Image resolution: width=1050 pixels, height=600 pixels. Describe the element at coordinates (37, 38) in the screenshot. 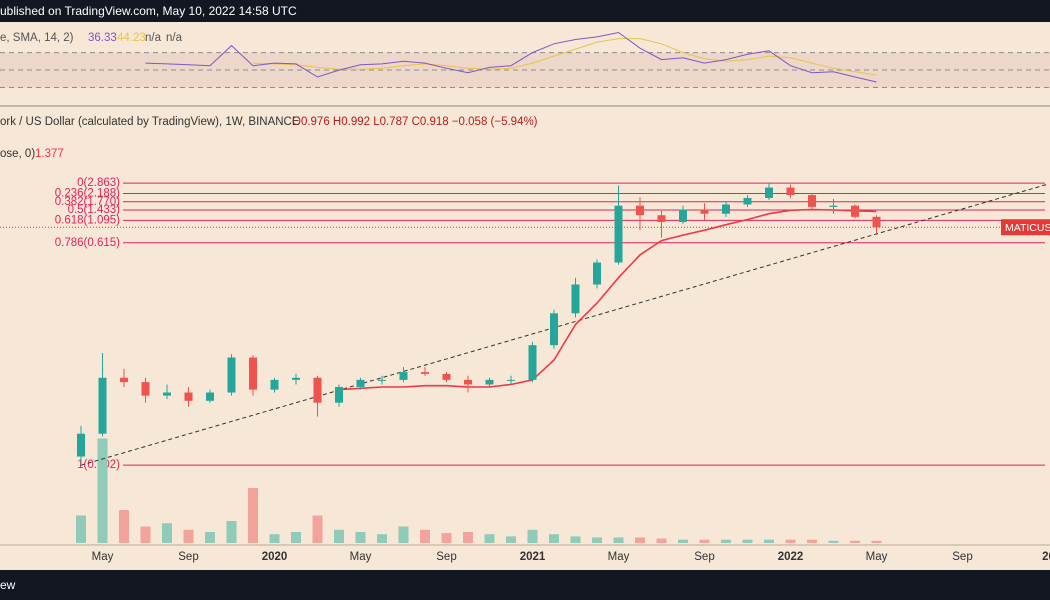

I see `rsi-legend: e, SMA, 14, 2)` at that location.